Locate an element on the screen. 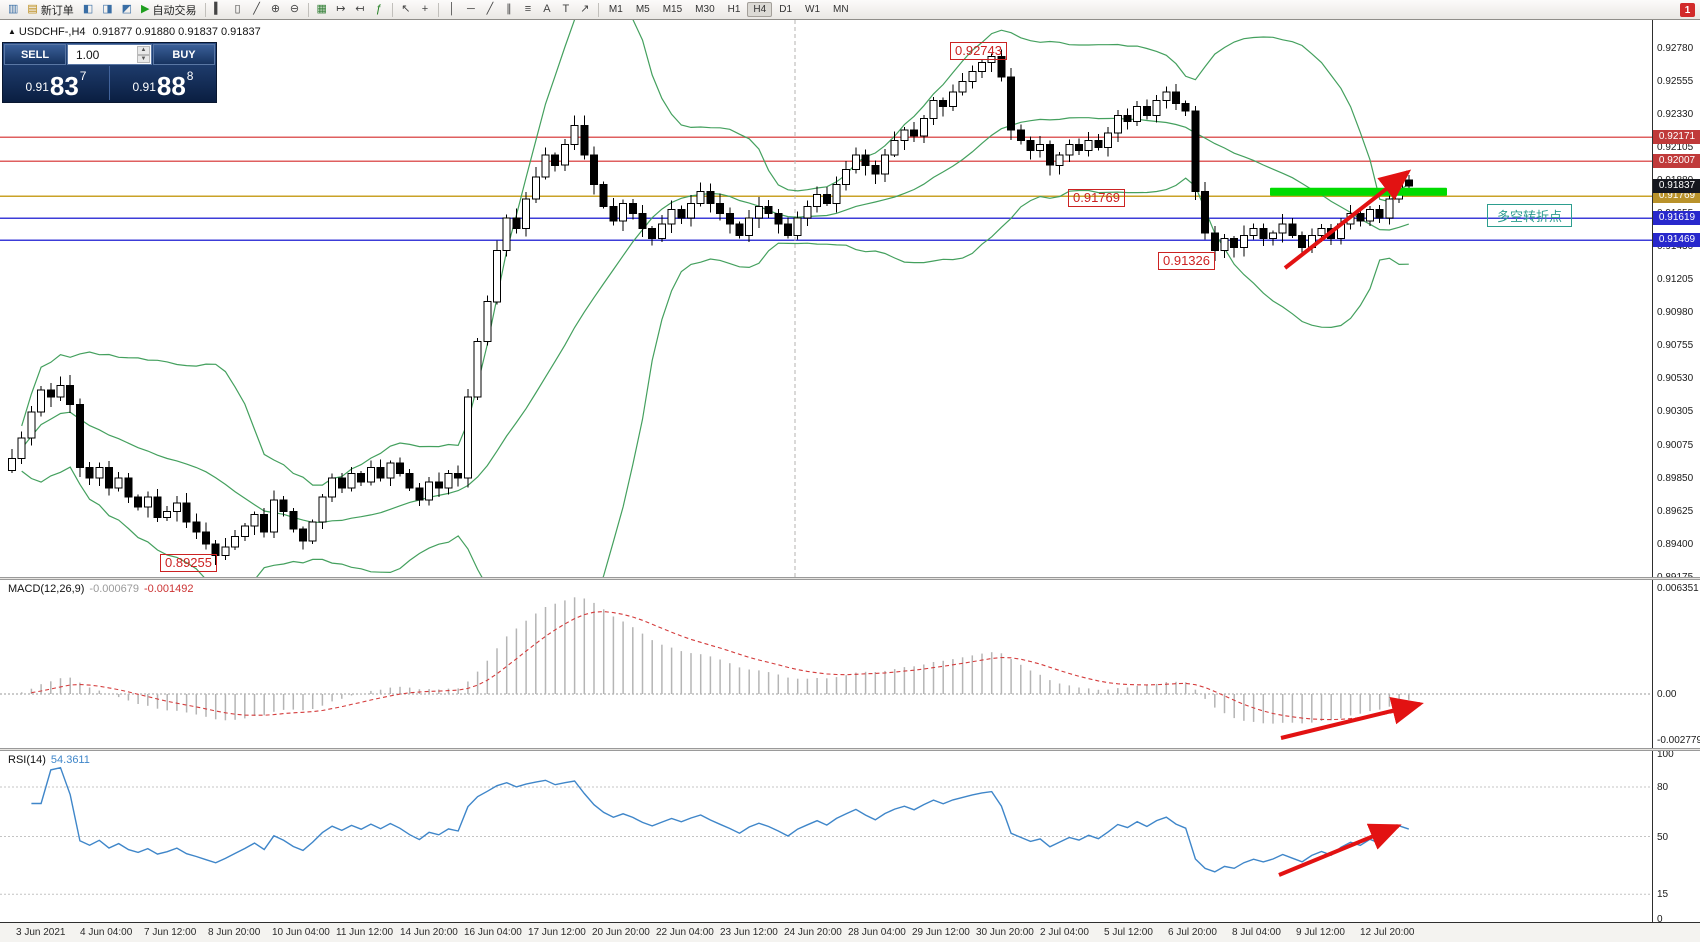 The height and width of the screenshot is (942, 1700). autotrading-button: ▶ 自动交易 is located at coordinates (168, 9).